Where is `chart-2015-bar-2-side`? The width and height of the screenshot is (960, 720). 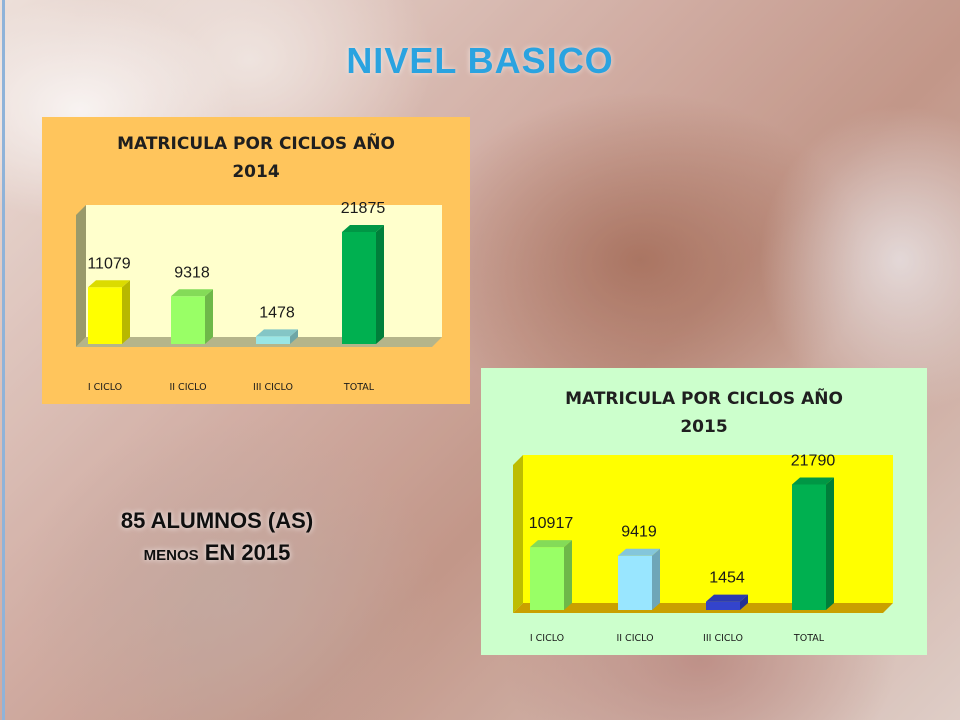
chart-2015-bar-2-side is located at coordinates (656, 579).